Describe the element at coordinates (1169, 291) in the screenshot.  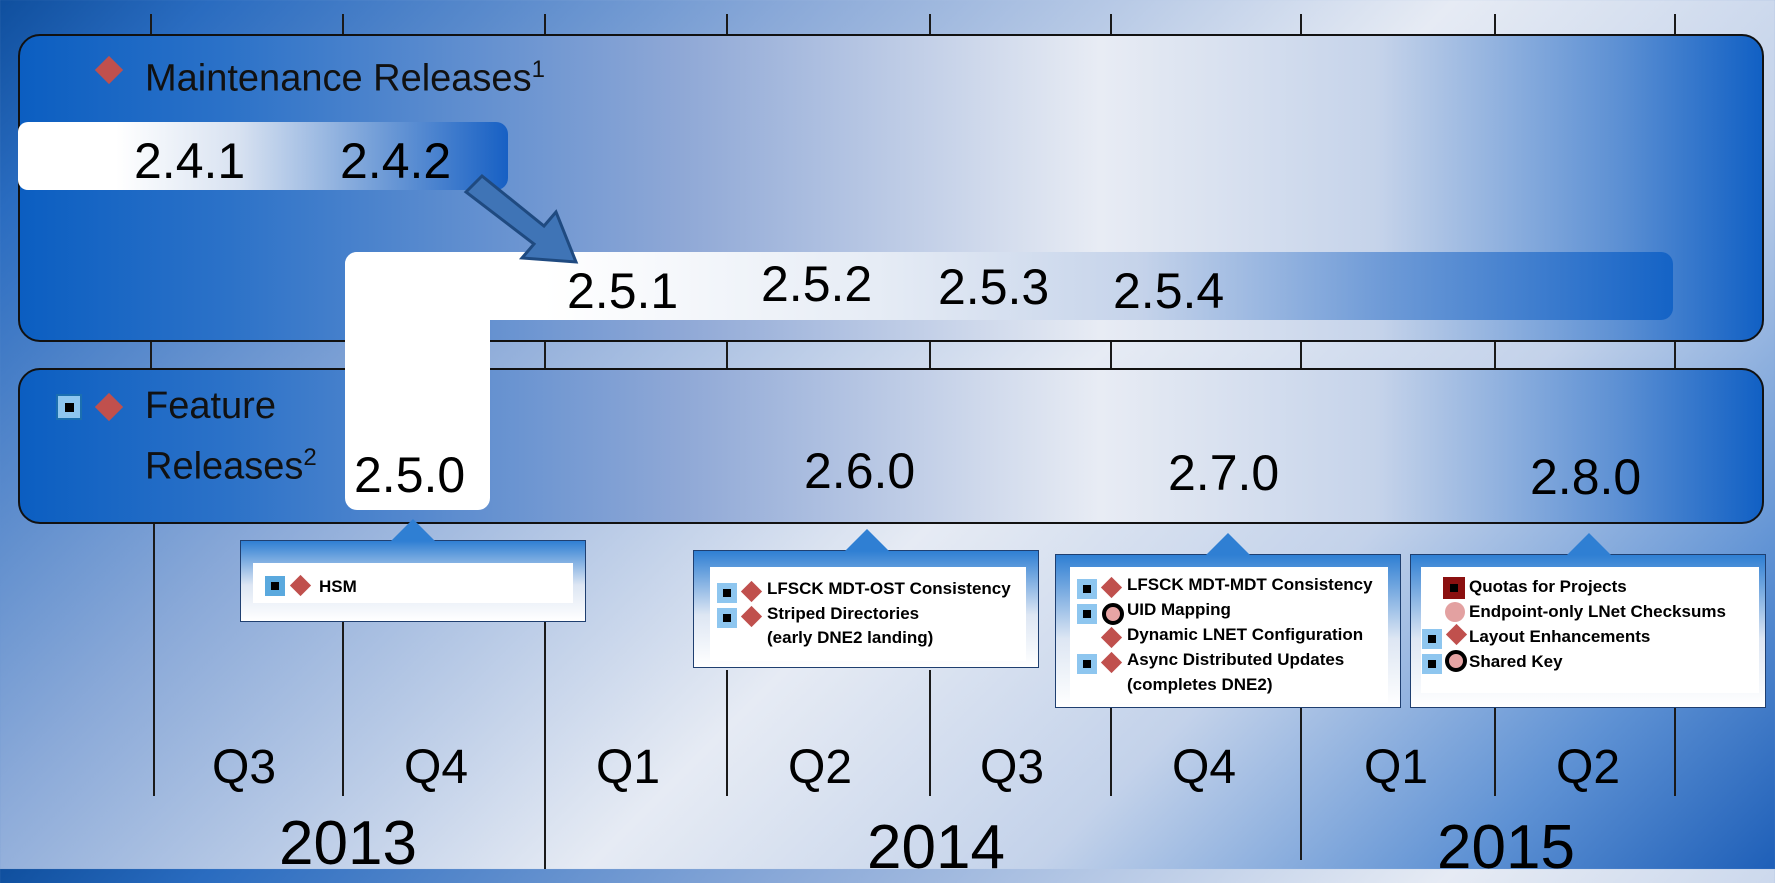
I see `version-label: 2.5.4` at that location.